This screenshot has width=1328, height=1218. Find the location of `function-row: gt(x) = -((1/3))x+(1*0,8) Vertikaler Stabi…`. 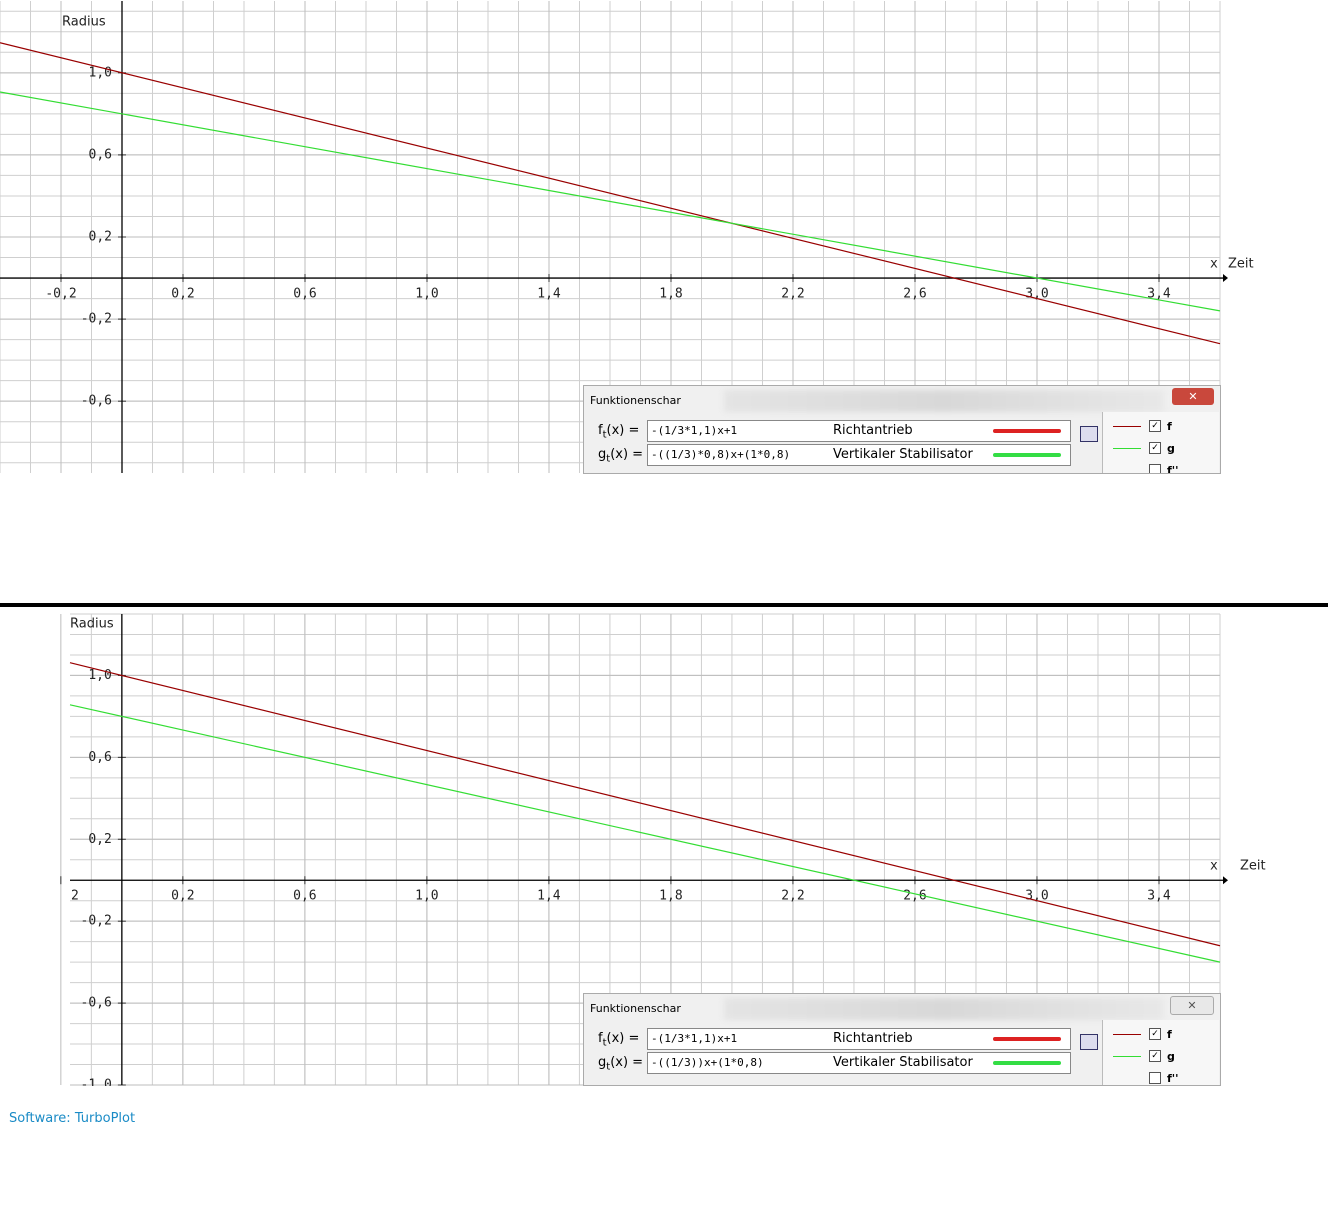

function-row: gt(x) = -((1/3))x+(1*0,8) Vertikaler Stabi… is located at coordinates (847, 1063).